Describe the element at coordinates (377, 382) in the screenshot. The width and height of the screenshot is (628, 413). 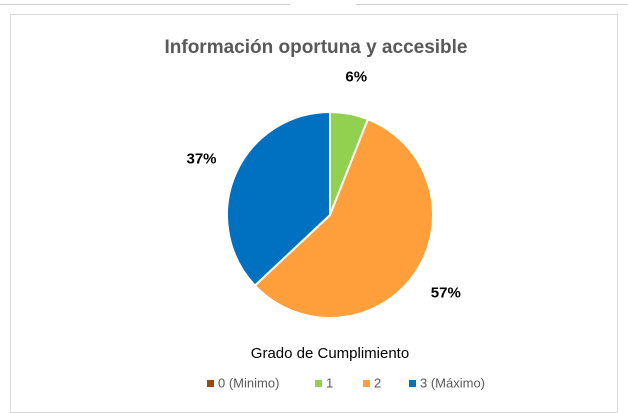
I see `legend-label: 2` at that location.